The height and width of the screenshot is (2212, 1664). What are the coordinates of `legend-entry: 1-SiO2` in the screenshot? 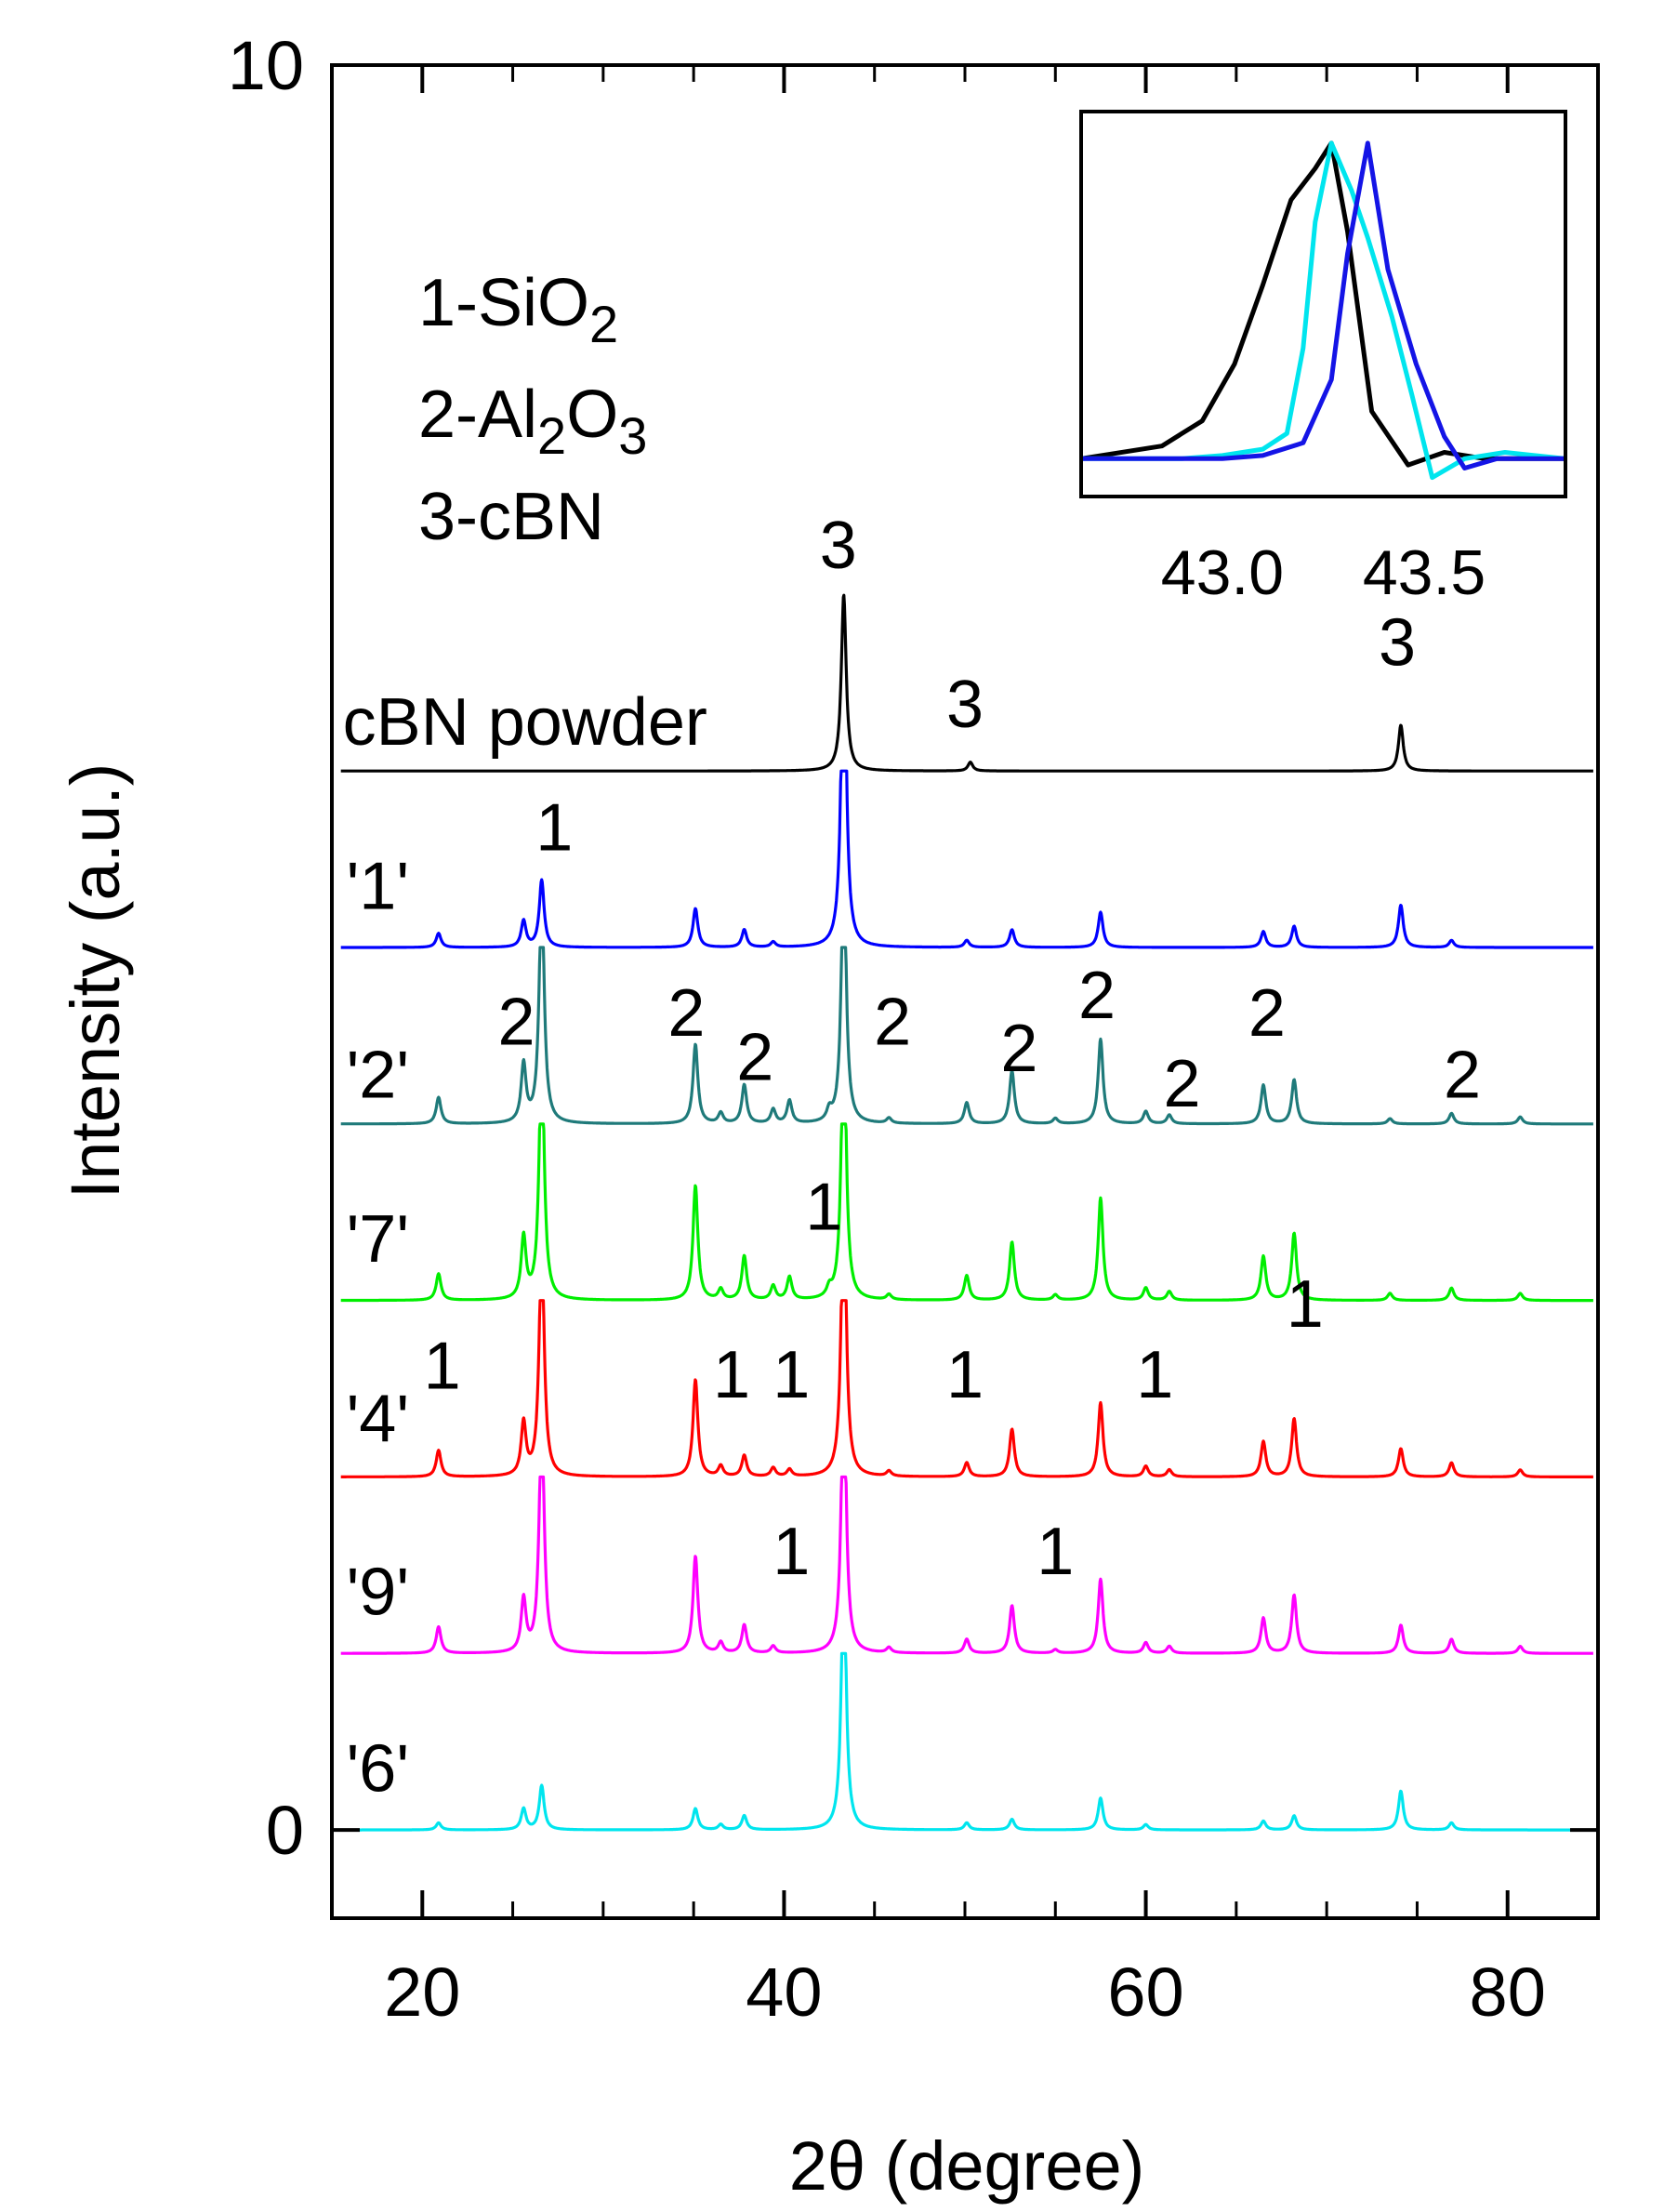 It's located at (518, 309).